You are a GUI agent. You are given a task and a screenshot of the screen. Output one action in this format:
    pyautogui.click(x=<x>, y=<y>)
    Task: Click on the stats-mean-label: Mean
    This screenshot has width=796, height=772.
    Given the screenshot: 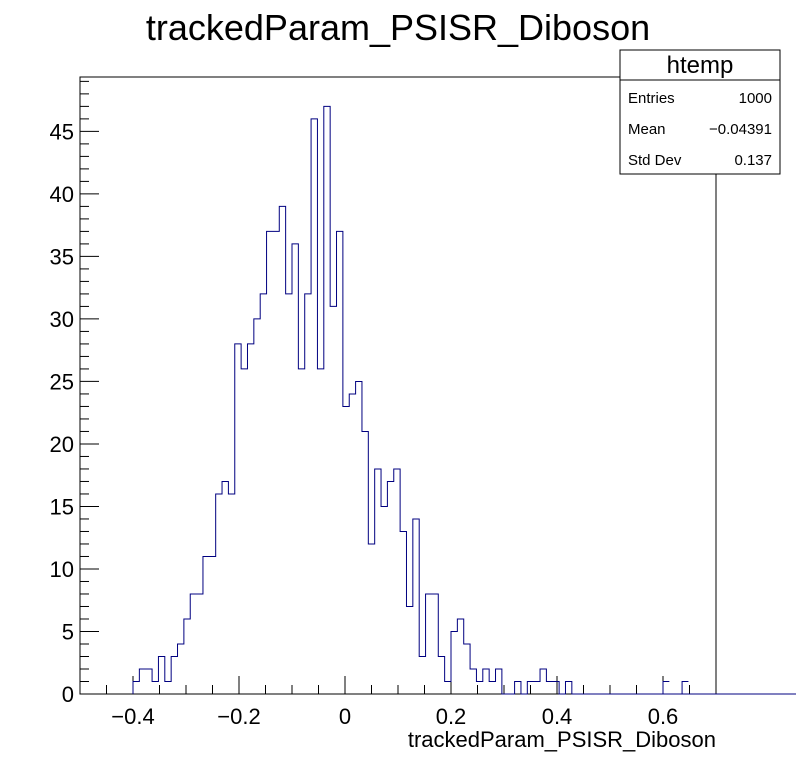 What is the action you would take?
    pyautogui.click(x=647, y=129)
    